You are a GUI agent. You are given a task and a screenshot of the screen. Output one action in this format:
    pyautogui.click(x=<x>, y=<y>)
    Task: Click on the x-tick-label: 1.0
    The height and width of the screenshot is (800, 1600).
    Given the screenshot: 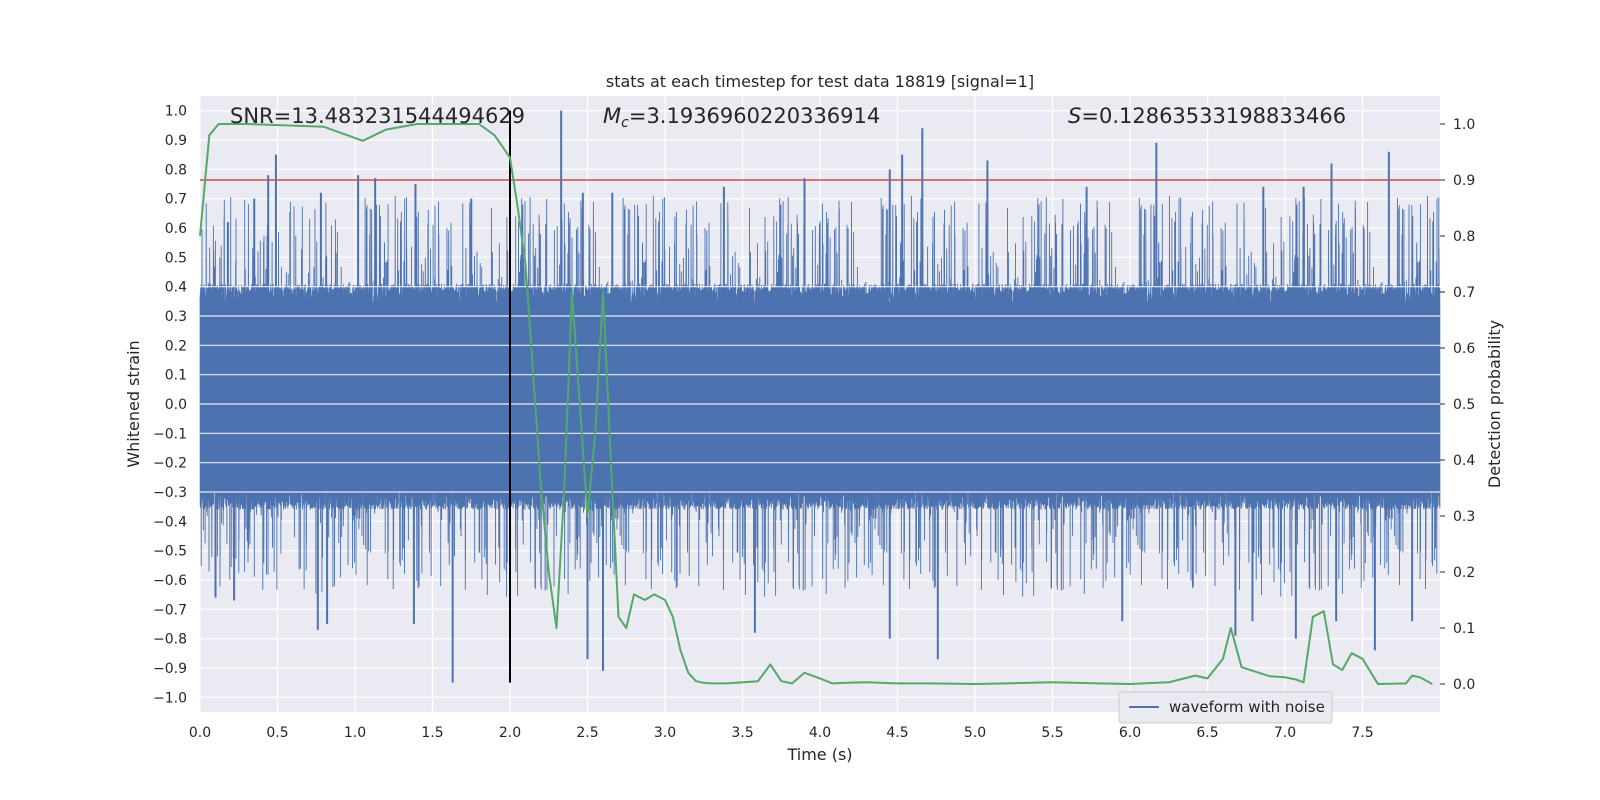 What is the action you would take?
    pyautogui.click(x=355, y=733)
    